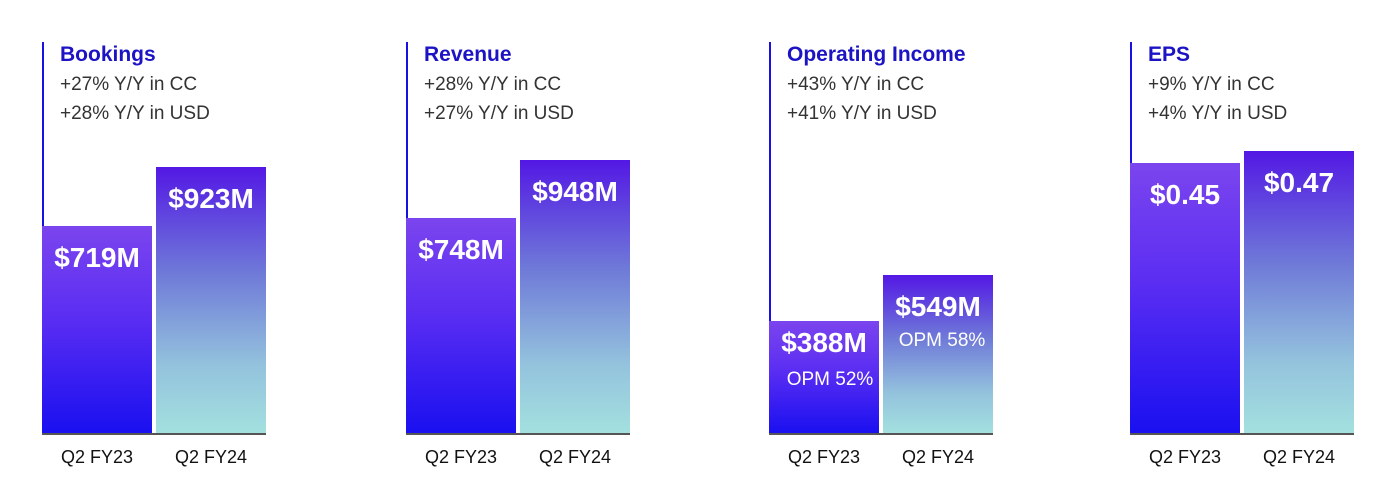 The image size is (1395, 504). I want to click on bar-prior-year: $748M, so click(461, 325).